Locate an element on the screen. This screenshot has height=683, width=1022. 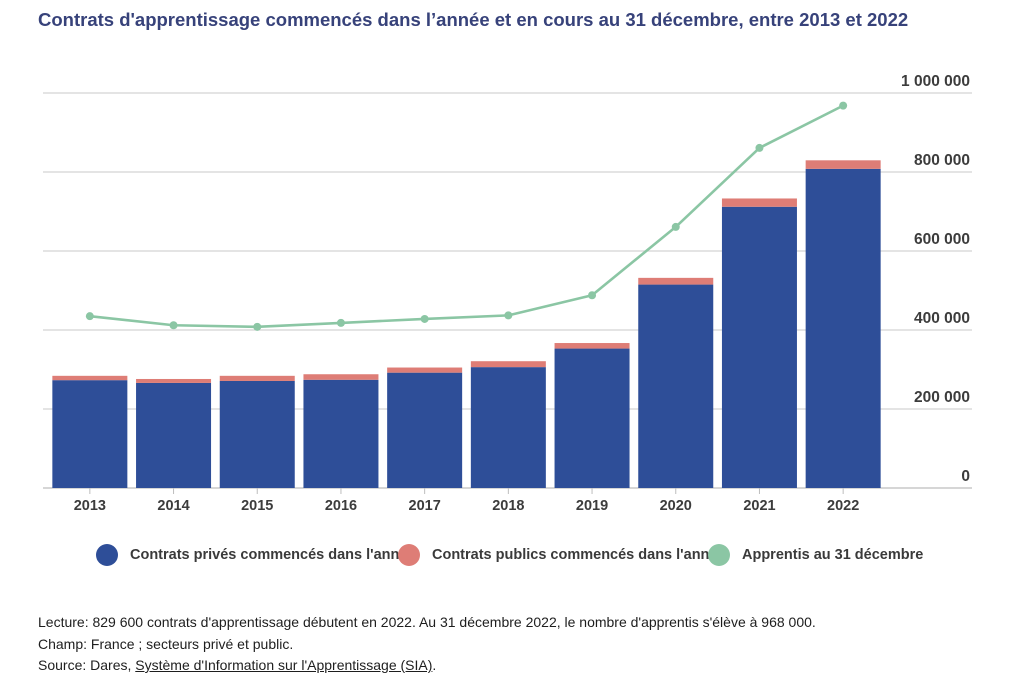
y-tick-label: 1 000 000 is located at coordinates (935, 81).